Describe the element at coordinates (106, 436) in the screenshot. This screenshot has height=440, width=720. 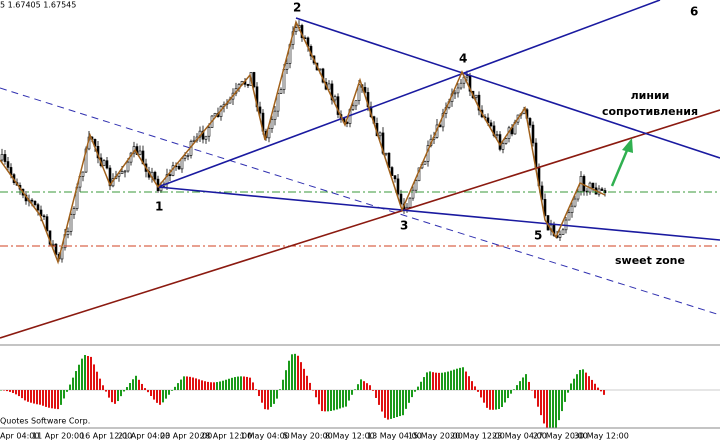
I see `x-tick-label: 16 Apr 12:00` at that location.